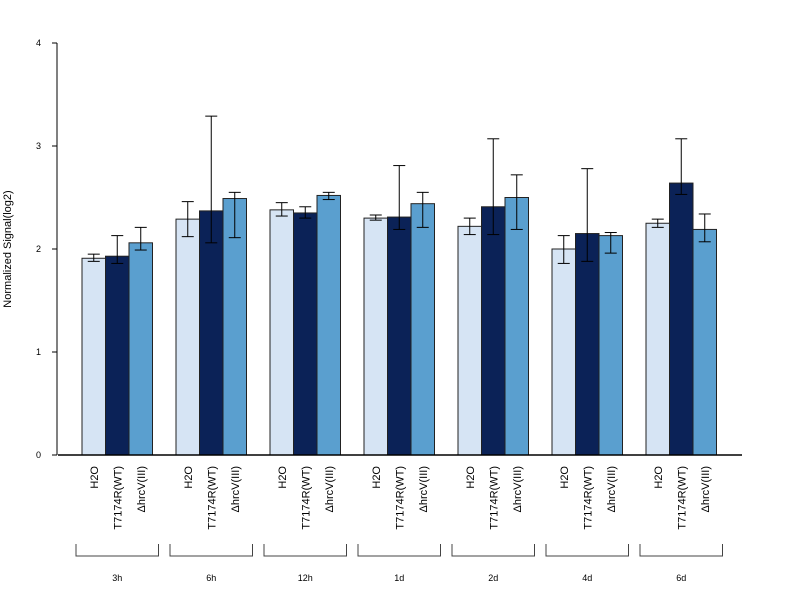 This screenshot has height=600, width=800. What do you see at coordinates (399, 578) in the screenshot?
I see `group-label: 1d` at bounding box center [399, 578].